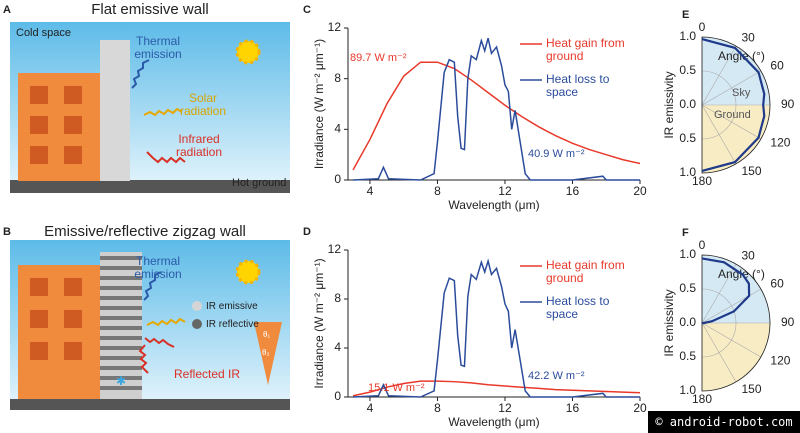 This screenshot has height=433, width=800. I want to click on region-label: Ground, so click(732, 115).